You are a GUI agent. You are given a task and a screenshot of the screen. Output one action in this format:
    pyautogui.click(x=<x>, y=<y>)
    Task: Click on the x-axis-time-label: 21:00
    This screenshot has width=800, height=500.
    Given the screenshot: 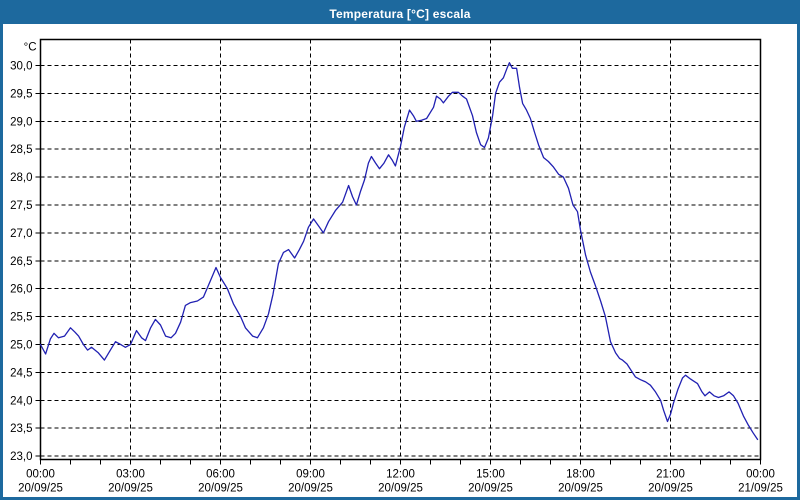 What is the action you would take?
    pyautogui.click(x=670, y=475)
    